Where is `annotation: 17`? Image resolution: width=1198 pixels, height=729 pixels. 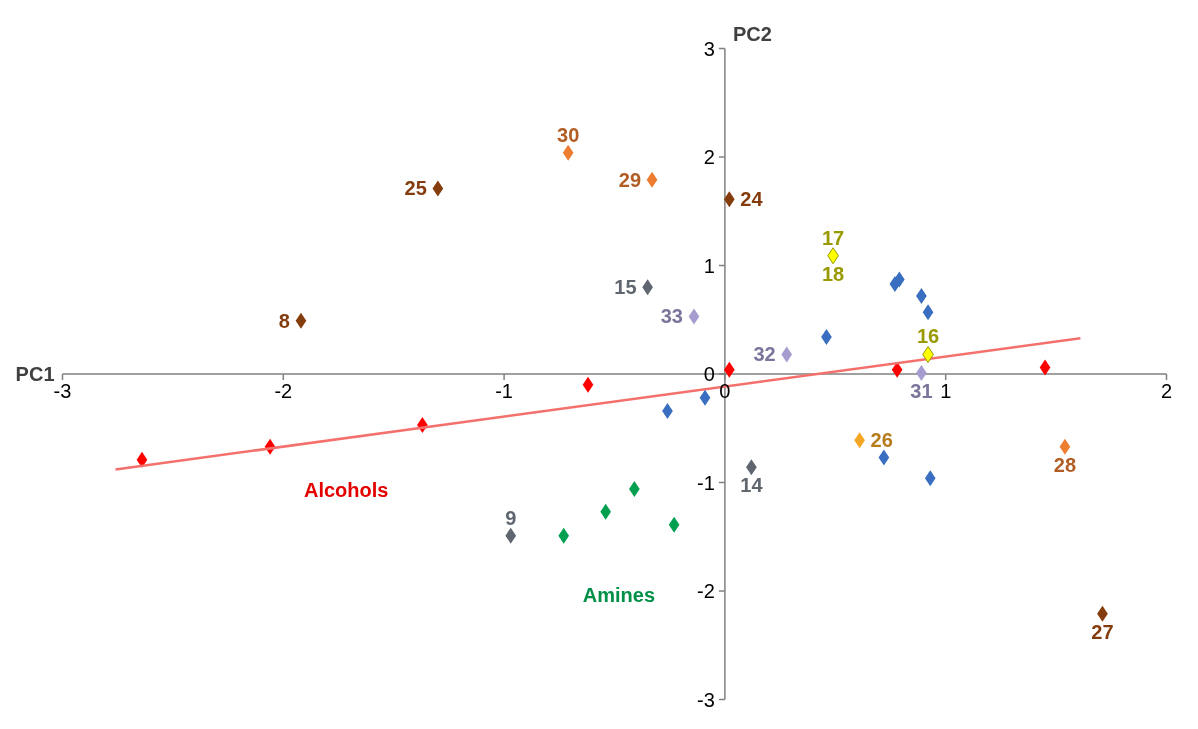 annotation: 17 is located at coordinates (833, 237).